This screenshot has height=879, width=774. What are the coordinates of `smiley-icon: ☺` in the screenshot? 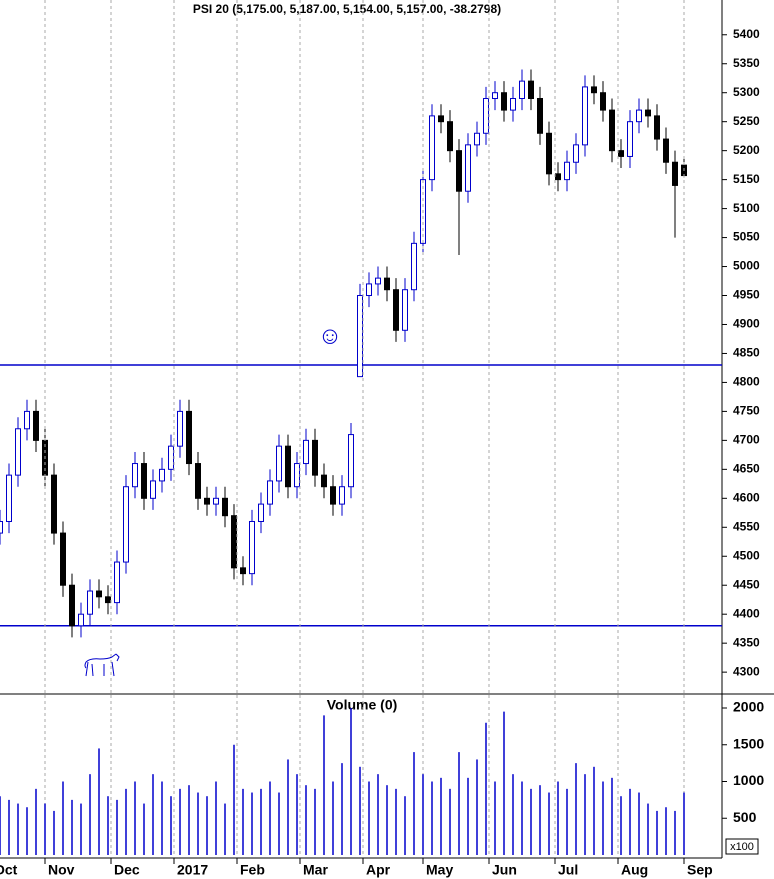 It's located at (330, 335).